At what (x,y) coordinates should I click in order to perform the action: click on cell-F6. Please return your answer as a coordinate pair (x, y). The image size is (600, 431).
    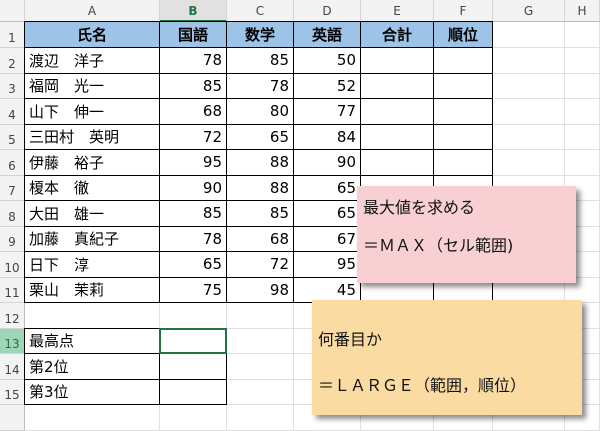
    Looking at the image, I should click on (463, 162).